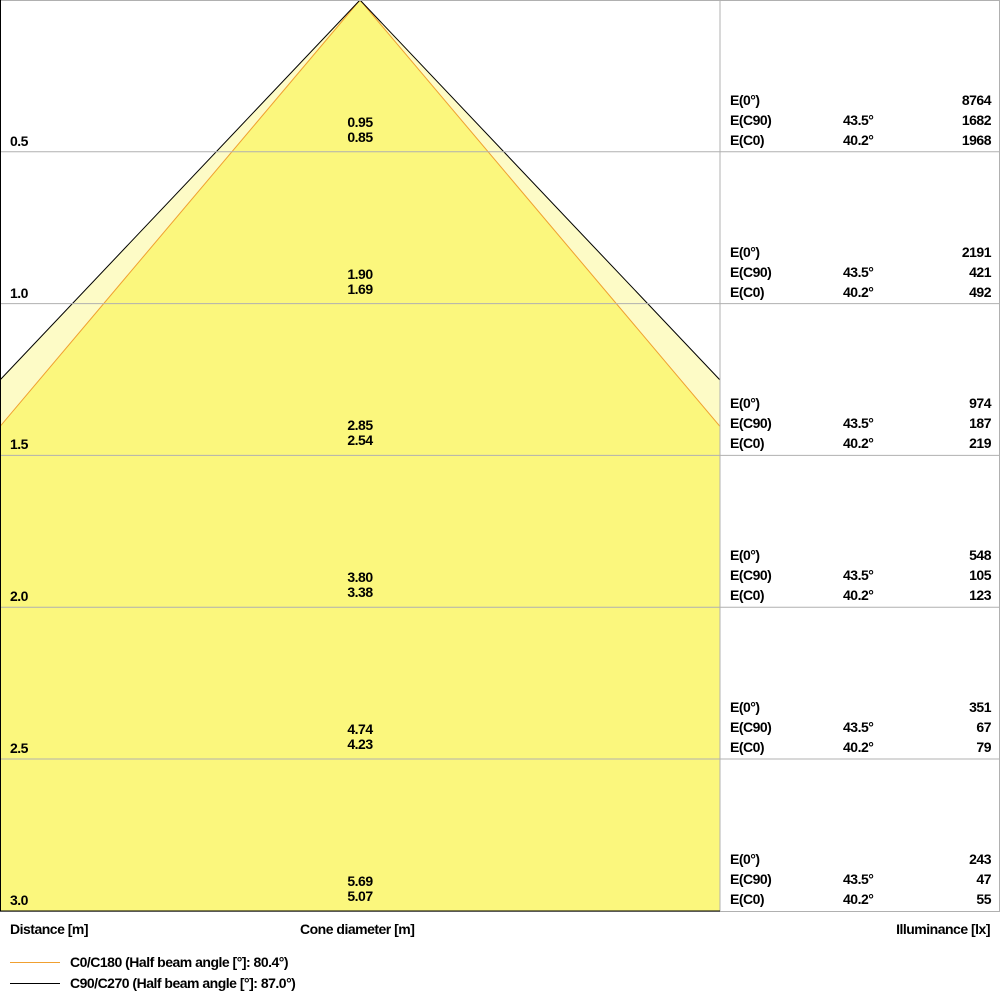 The height and width of the screenshot is (1000, 1000). Describe the element at coordinates (980, 271) in the screenshot. I see `illuminance-c90: 421` at that location.